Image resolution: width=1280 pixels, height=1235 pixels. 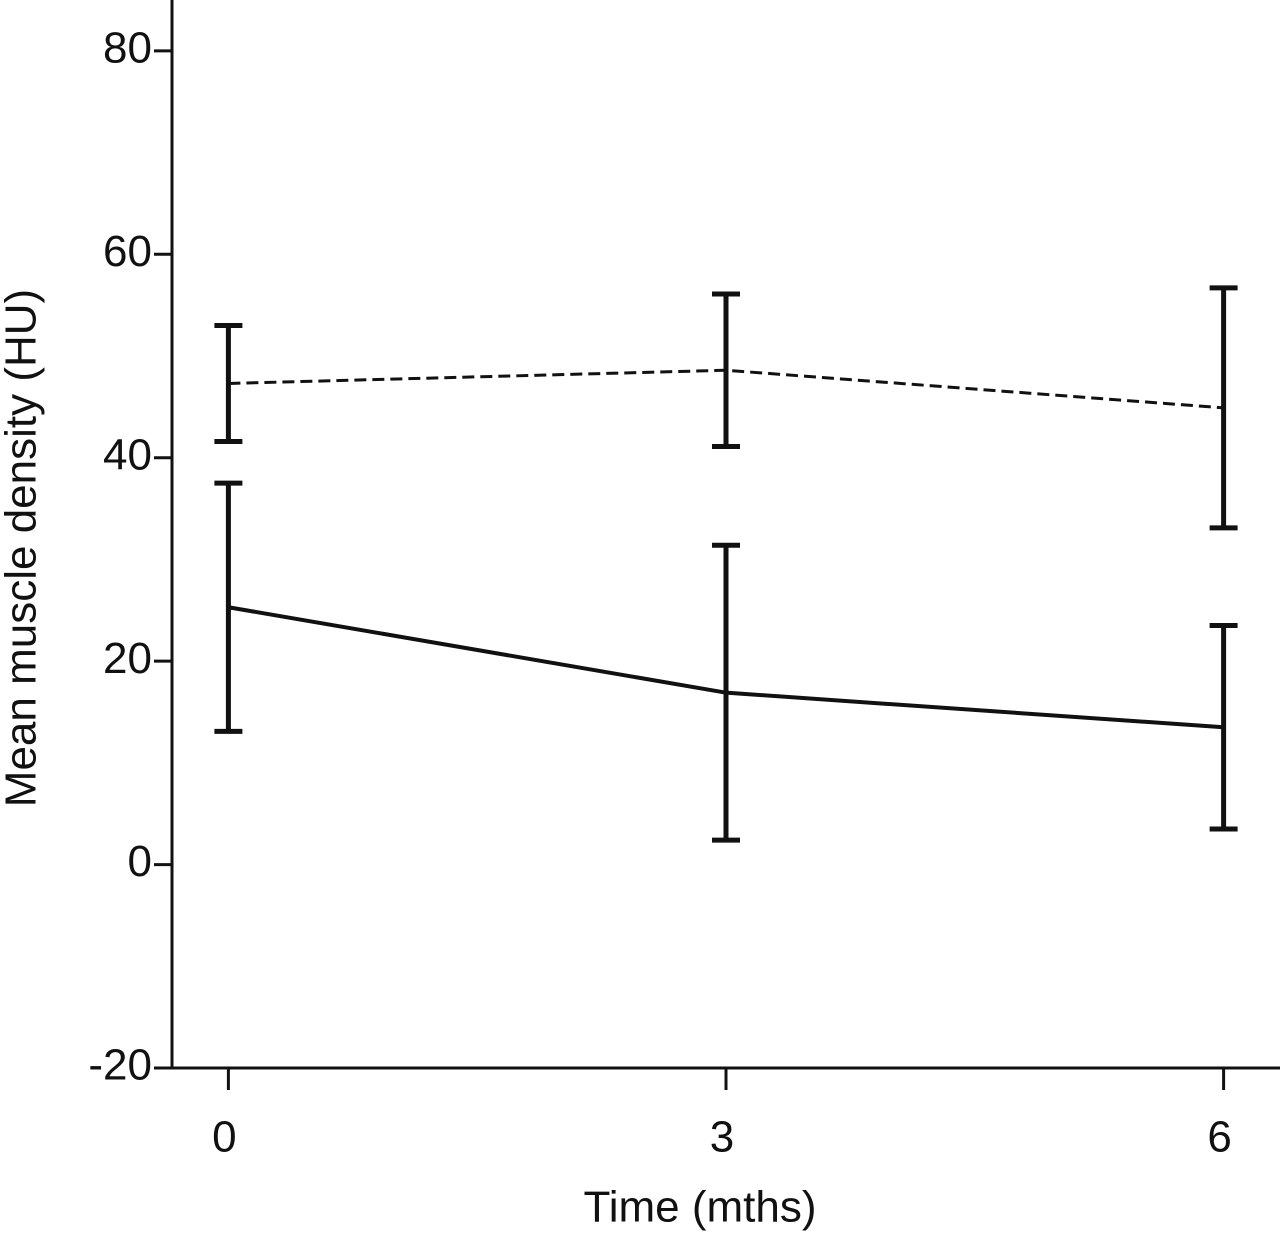 What do you see at coordinates (127, 658) in the screenshot?
I see `y-tick-label: 20` at bounding box center [127, 658].